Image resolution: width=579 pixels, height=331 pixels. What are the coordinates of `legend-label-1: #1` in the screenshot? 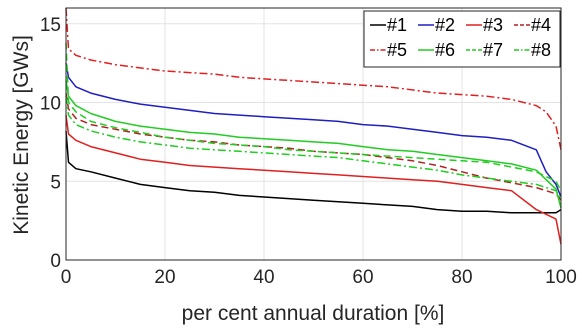 It's located at (397, 25).